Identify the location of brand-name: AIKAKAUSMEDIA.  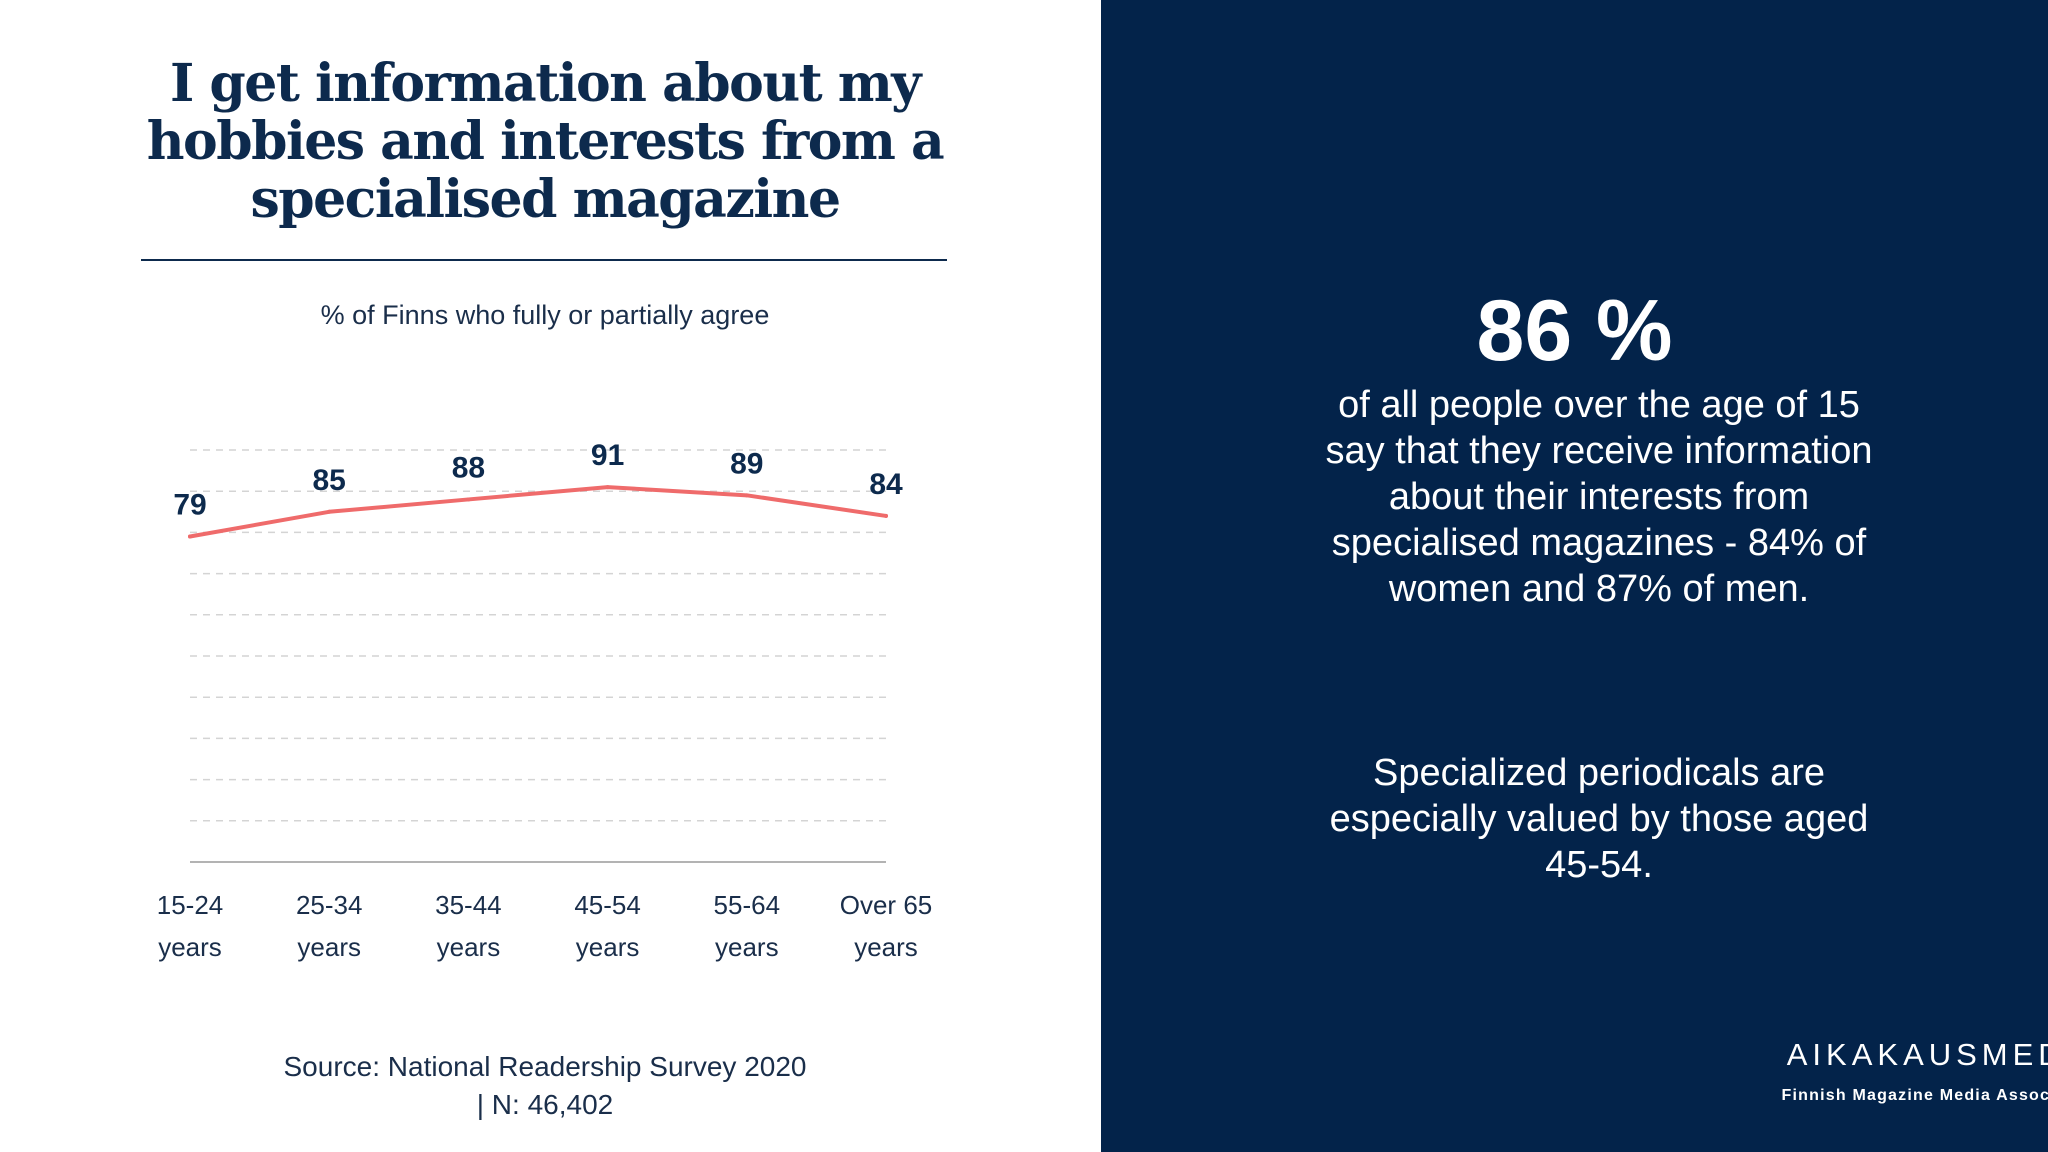
(1917, 1054).